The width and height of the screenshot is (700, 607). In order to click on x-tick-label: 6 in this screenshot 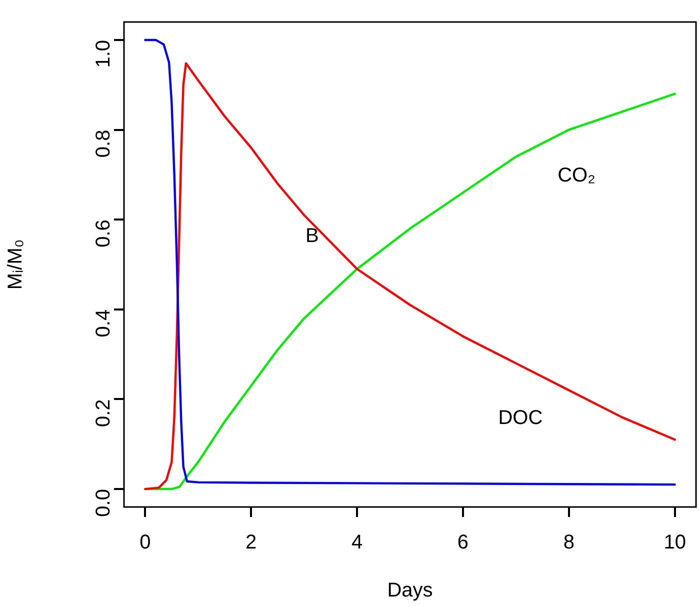, I will do `click(463, 543)`.